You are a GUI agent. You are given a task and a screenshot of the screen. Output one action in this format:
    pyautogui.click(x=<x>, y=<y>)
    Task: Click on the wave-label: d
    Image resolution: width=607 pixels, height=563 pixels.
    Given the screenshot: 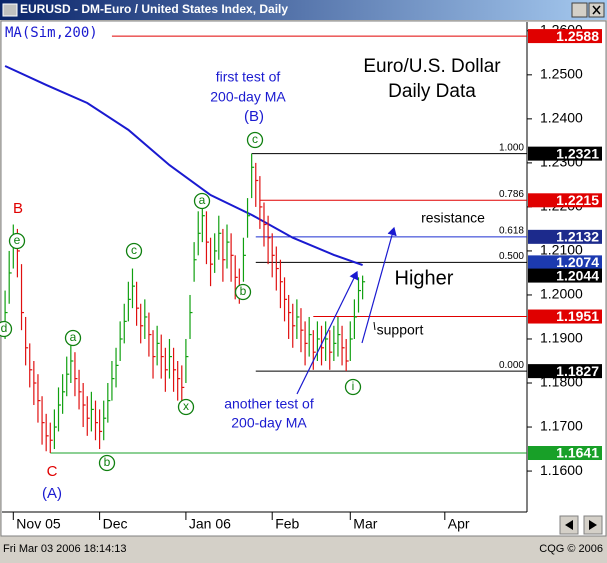 What is the action you would take?
    pyautogui.click(x=4, y=328)
    